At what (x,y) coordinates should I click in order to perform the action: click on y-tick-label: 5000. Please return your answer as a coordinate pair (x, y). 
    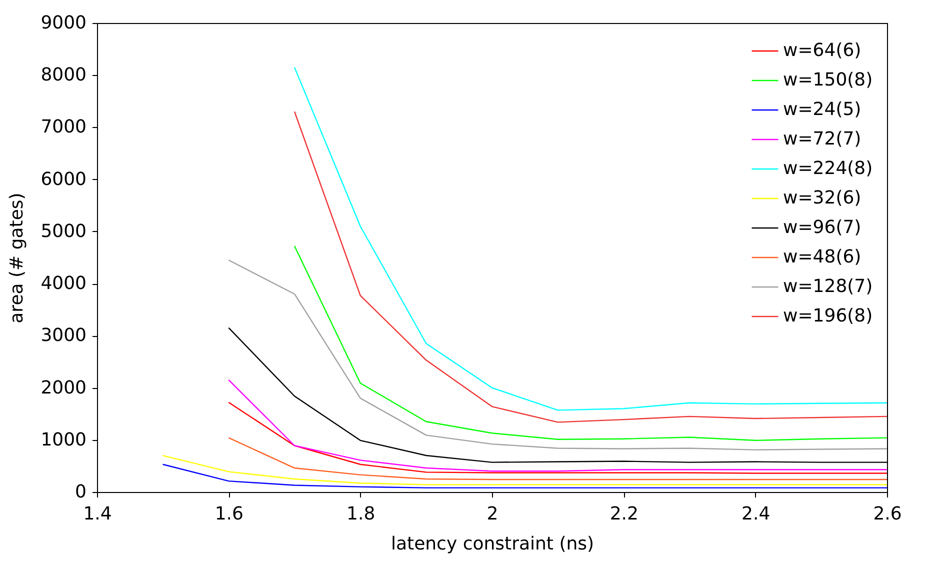
    Looking at the image, I should click on (63, 231).